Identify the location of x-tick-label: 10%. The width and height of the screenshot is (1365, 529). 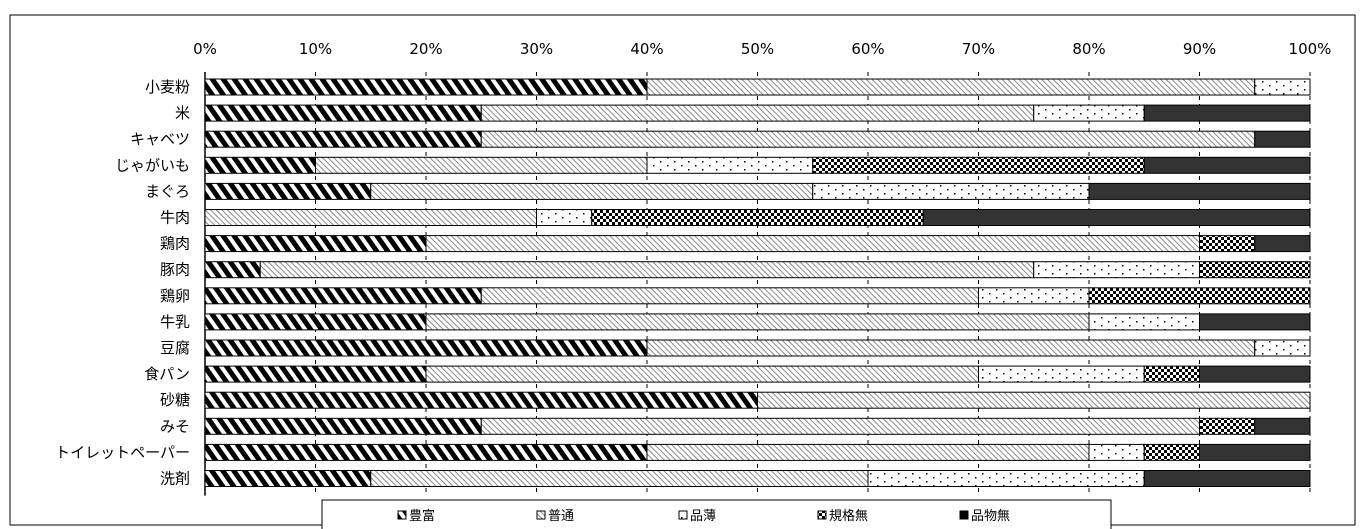
(315, 49).